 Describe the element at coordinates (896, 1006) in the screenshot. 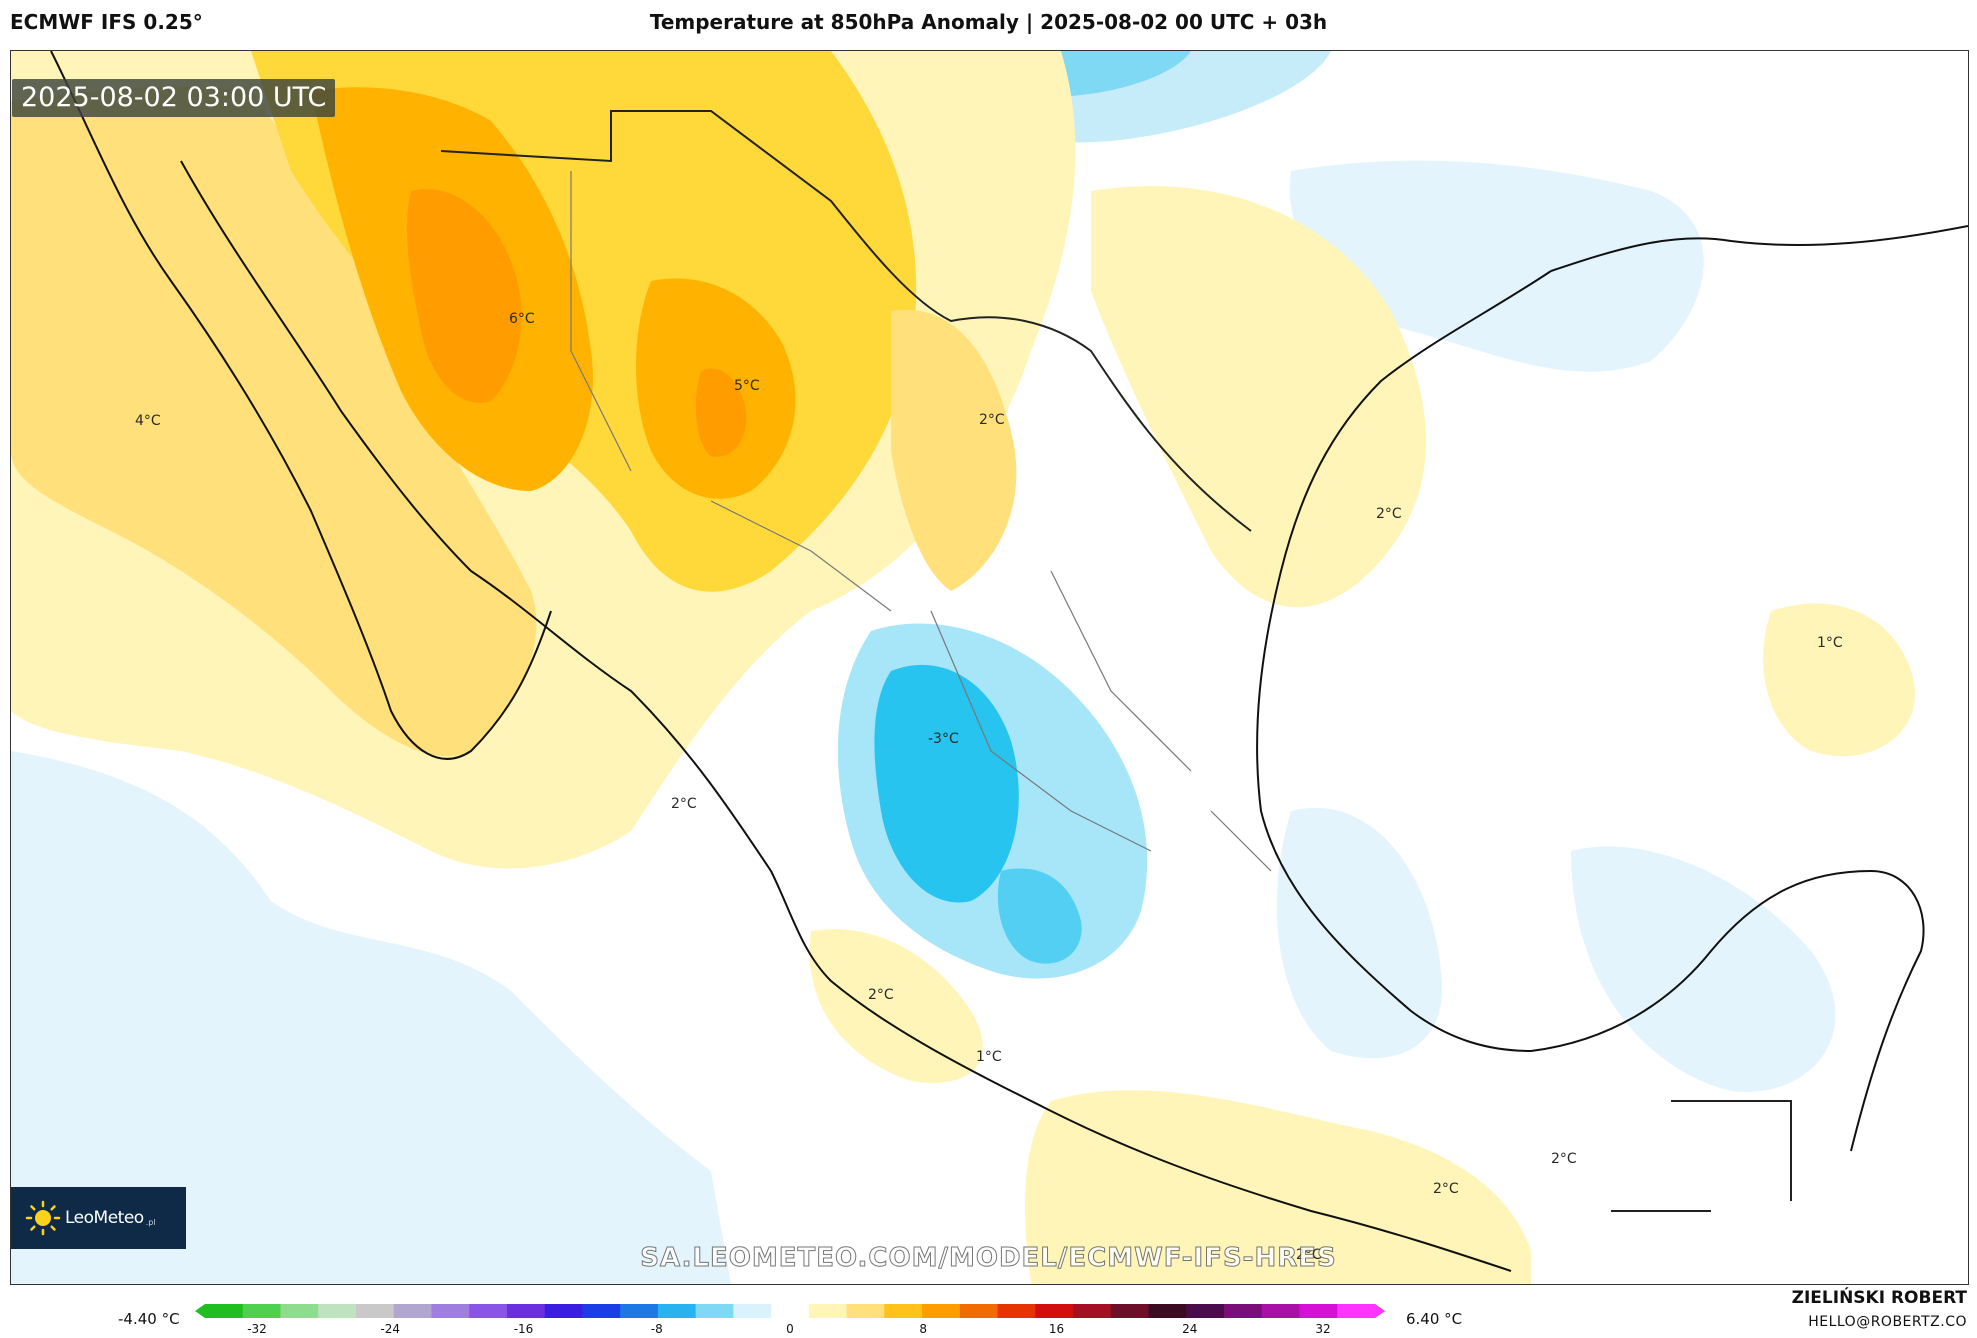

I see `warm-anomaly-pale-coast` at that location.